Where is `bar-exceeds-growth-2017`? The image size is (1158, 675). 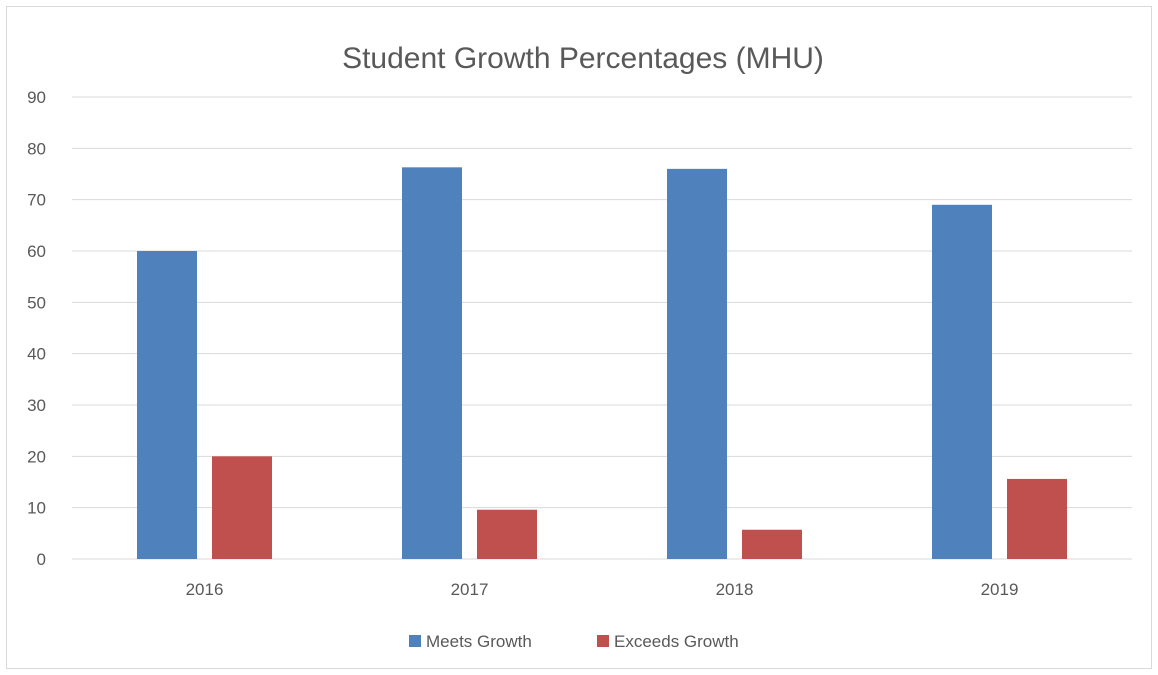
bar-exceeds-growth-2017 is located at coordinates (507, 534).